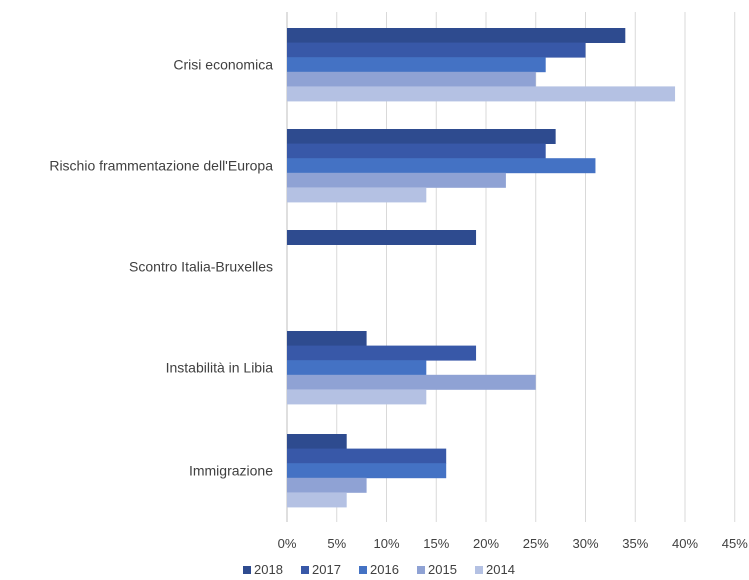 The height and width of the screenshot is (580, 749). Describe the element at coordinates (421, 570) in the screenshot. I see `legend-swatch-2015` at that location.